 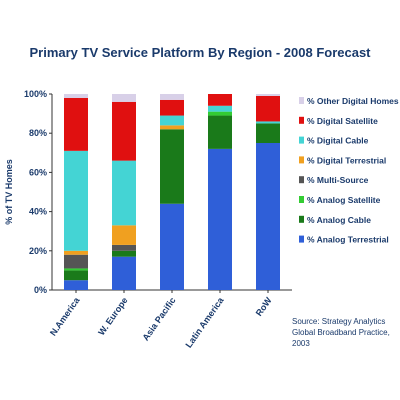 What do you see at coordinates (344, 200) in the screenshot?
I see `legend-label: % Analog Satellite` at bounding box center [344, 200].